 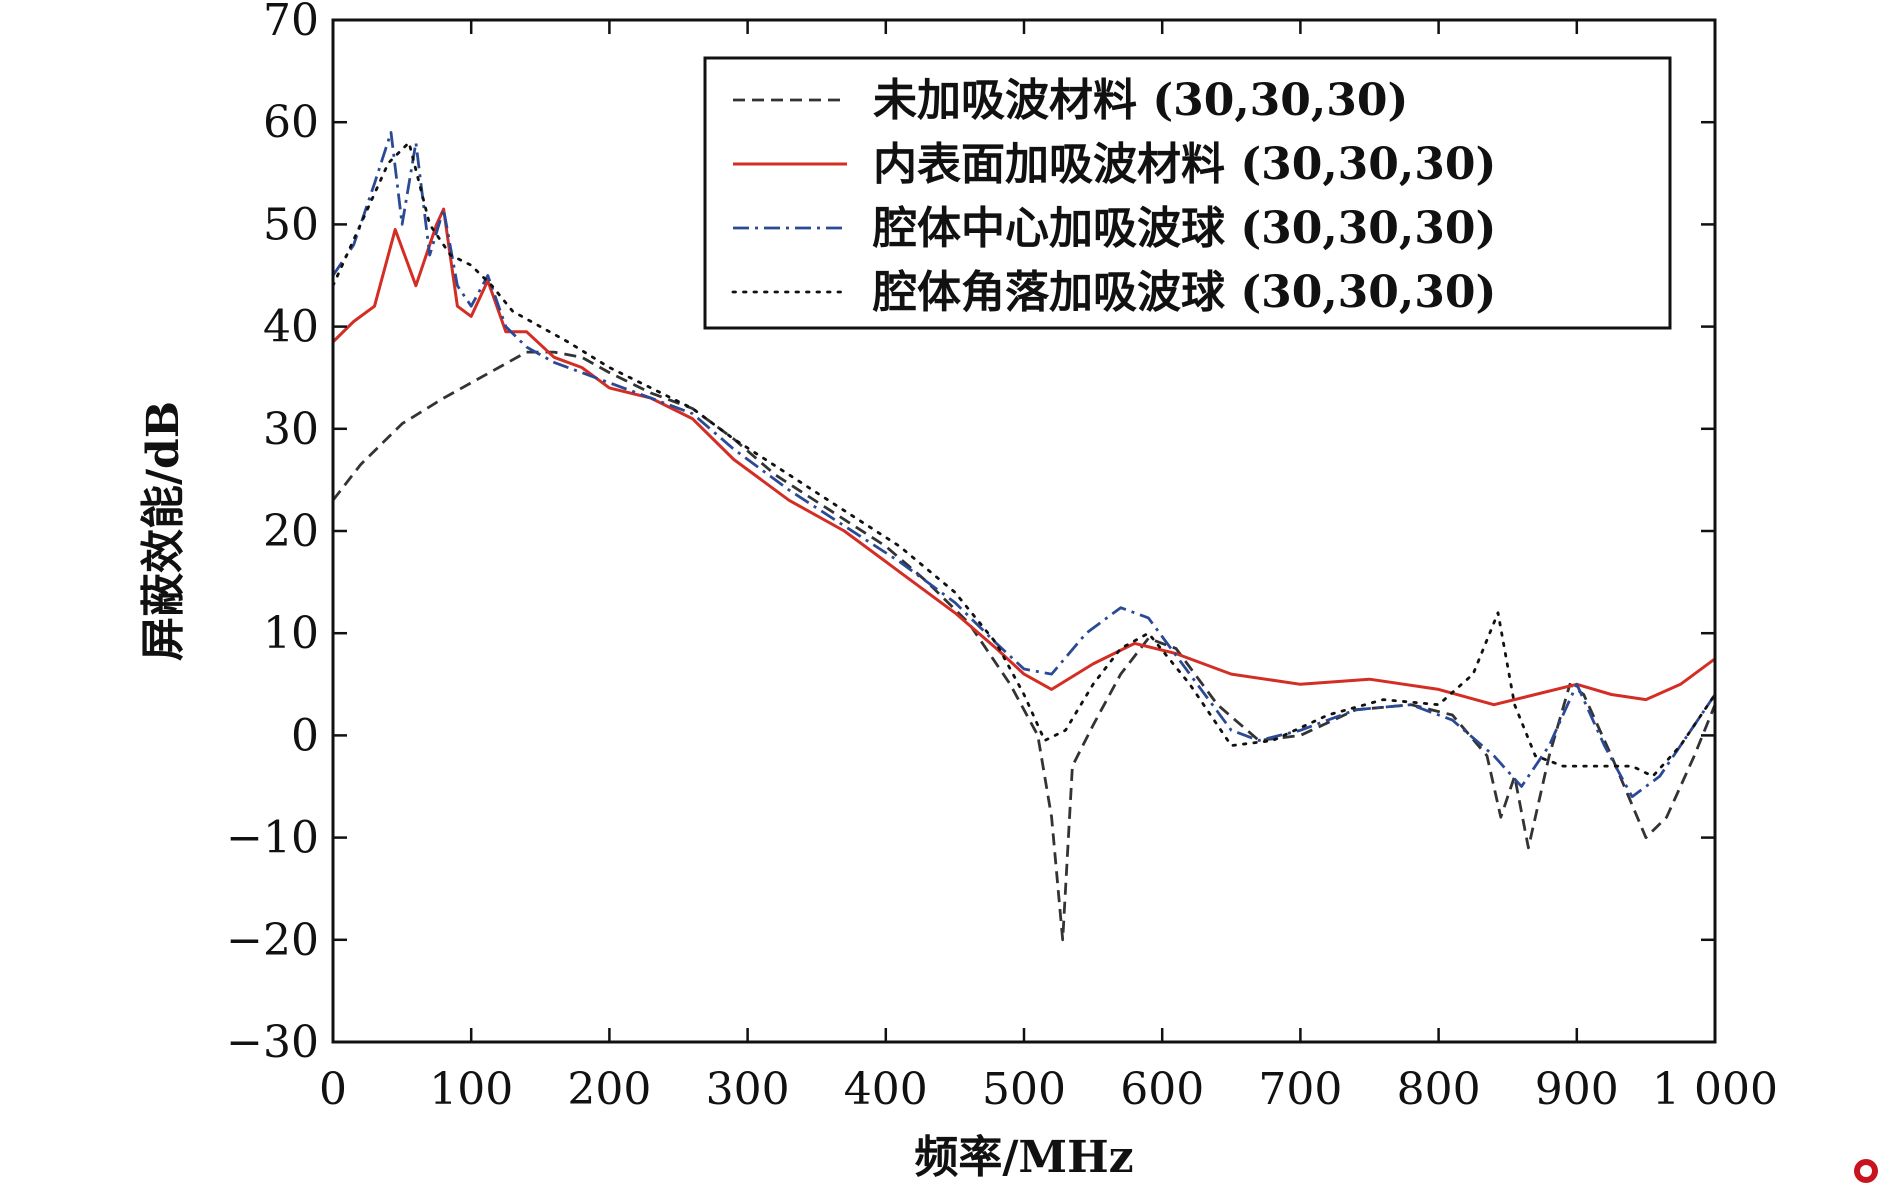 What do you see at coordinates (1577, 1089) in the screenshot?
I see `x-tick-label: 900` at bounding box center [1577, 1089].